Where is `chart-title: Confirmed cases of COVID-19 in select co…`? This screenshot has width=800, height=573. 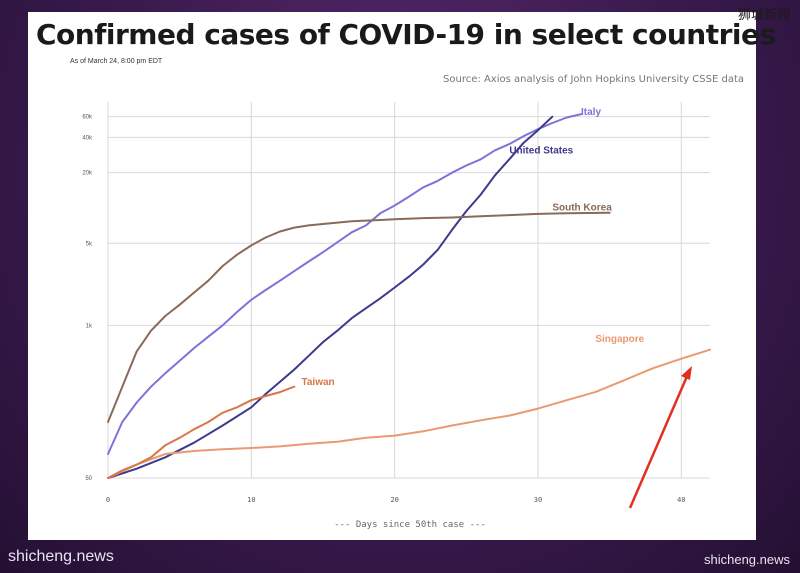
chart-title: Confirmed cases of COVID-19 in select co… is located at coordinates (406, 34).